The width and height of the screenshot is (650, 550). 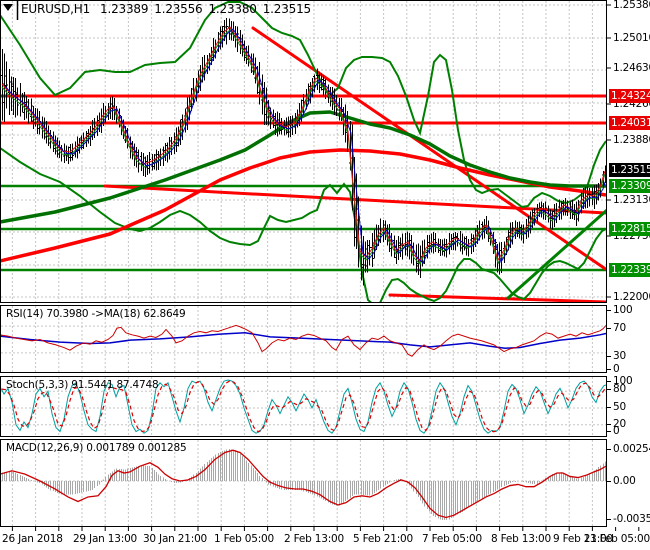 I want to click on symbol-period-label: EURUSD,H1, so click(x=56, y=9).